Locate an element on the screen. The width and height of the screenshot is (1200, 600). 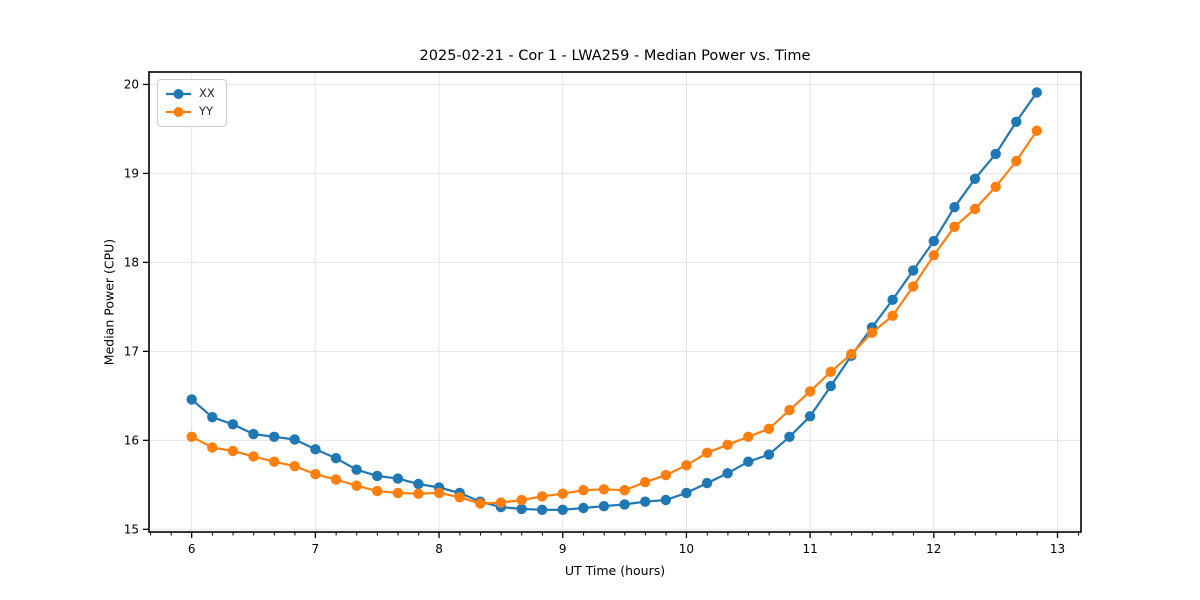
legend-entry-yy: YY is located at coordinates (192, 112).